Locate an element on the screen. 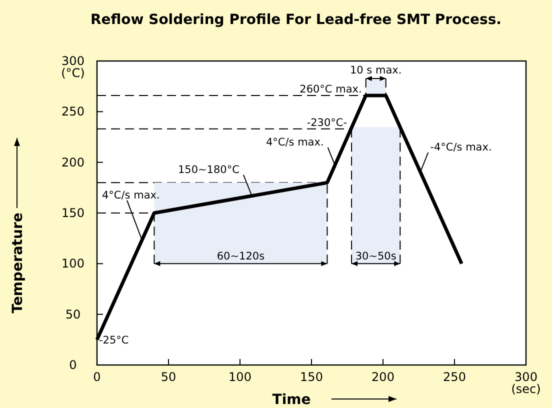 The height and width of the screenshot is (408, 552). band-label: 30~50s is located at coordinates (375, 256).